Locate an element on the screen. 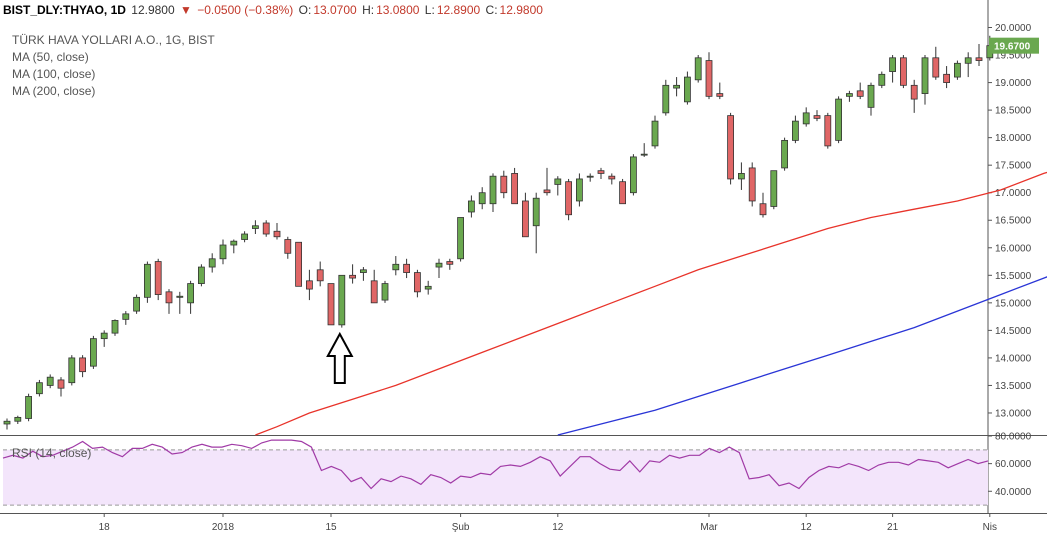 The height and width of the screenshot is (542, 1047). legend-ma50: MA (50, close) is located at coordinates (50, 57).